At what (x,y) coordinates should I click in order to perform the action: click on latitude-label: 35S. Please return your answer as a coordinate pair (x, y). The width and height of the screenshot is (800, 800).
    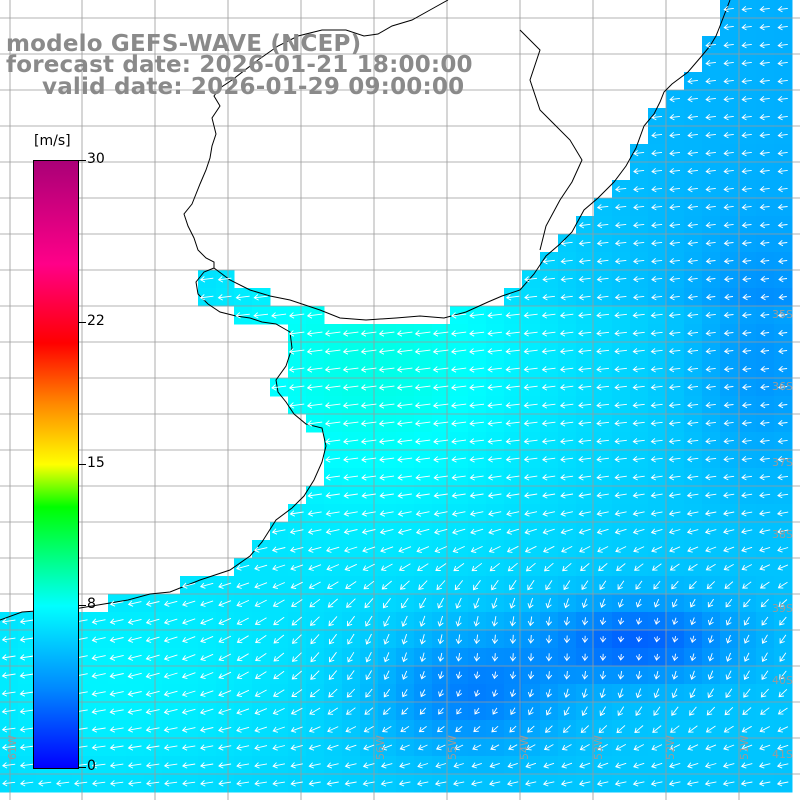
    Looking at the image, I should click on (782, 314).